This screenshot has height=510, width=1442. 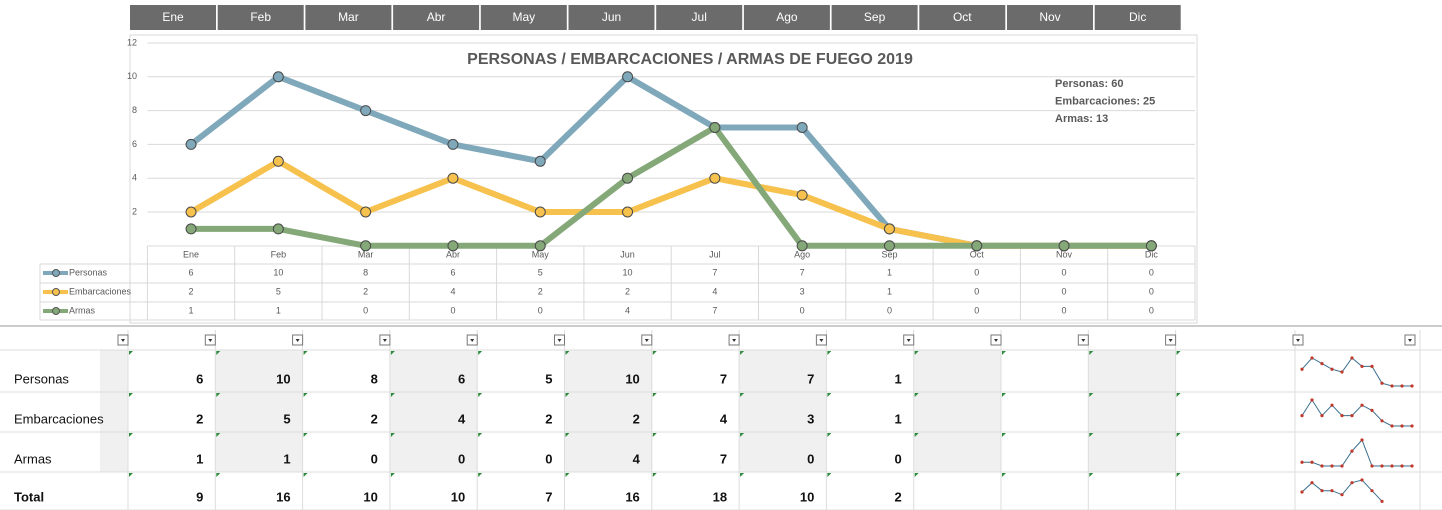 What do you see at coordinates (82, 310) in the screenshot?
I see `legend-label: Armas` at bounding box center [82, 310].